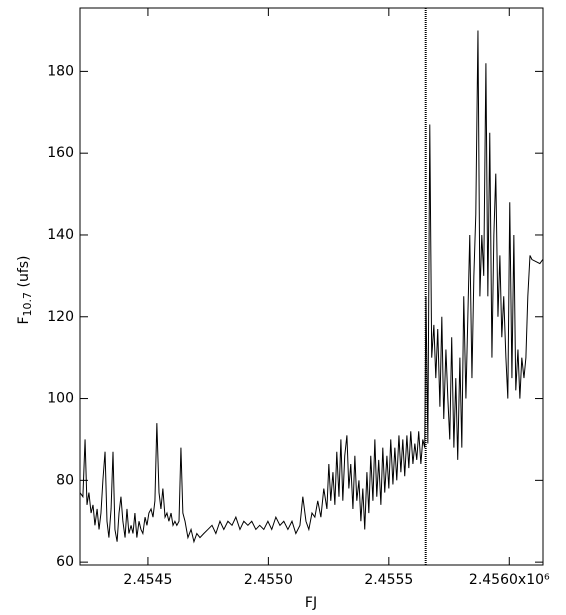  What do you see at coordinates (509, 580) in the screenshot?
I see `x-tick-label: 2.4560x10⁶` at bounding box center [509, 580].